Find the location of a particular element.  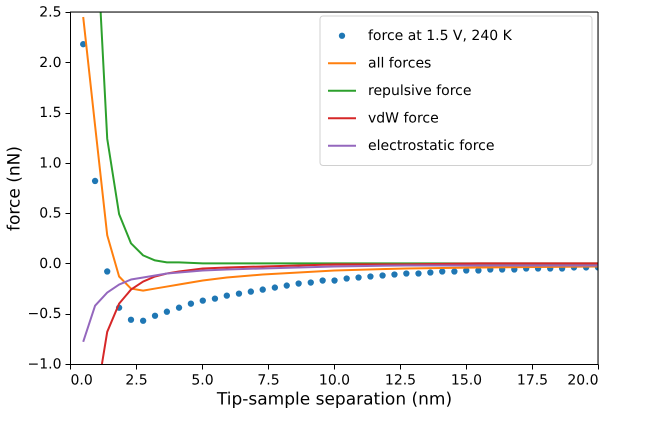

x-tick-label: 5.0 is located at coordinates (202, 380).